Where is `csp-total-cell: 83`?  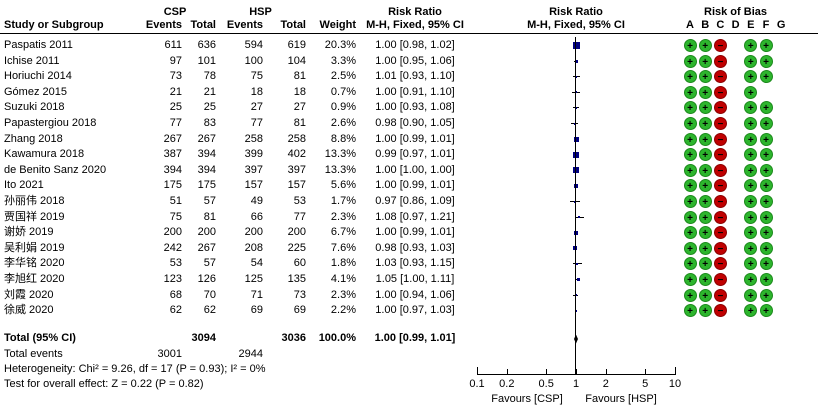 csp-total-cell: 83 is located at coordinates (209, 123).